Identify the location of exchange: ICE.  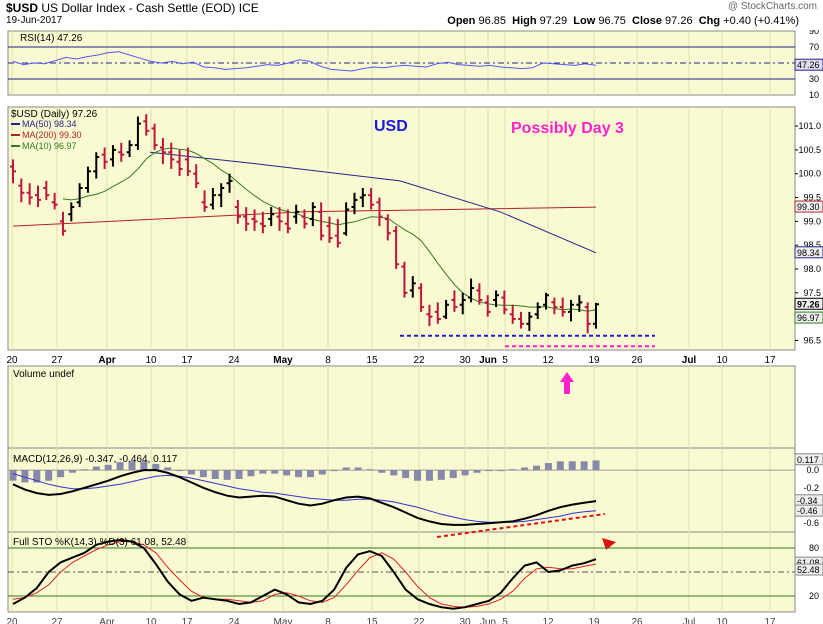
(248, 8).